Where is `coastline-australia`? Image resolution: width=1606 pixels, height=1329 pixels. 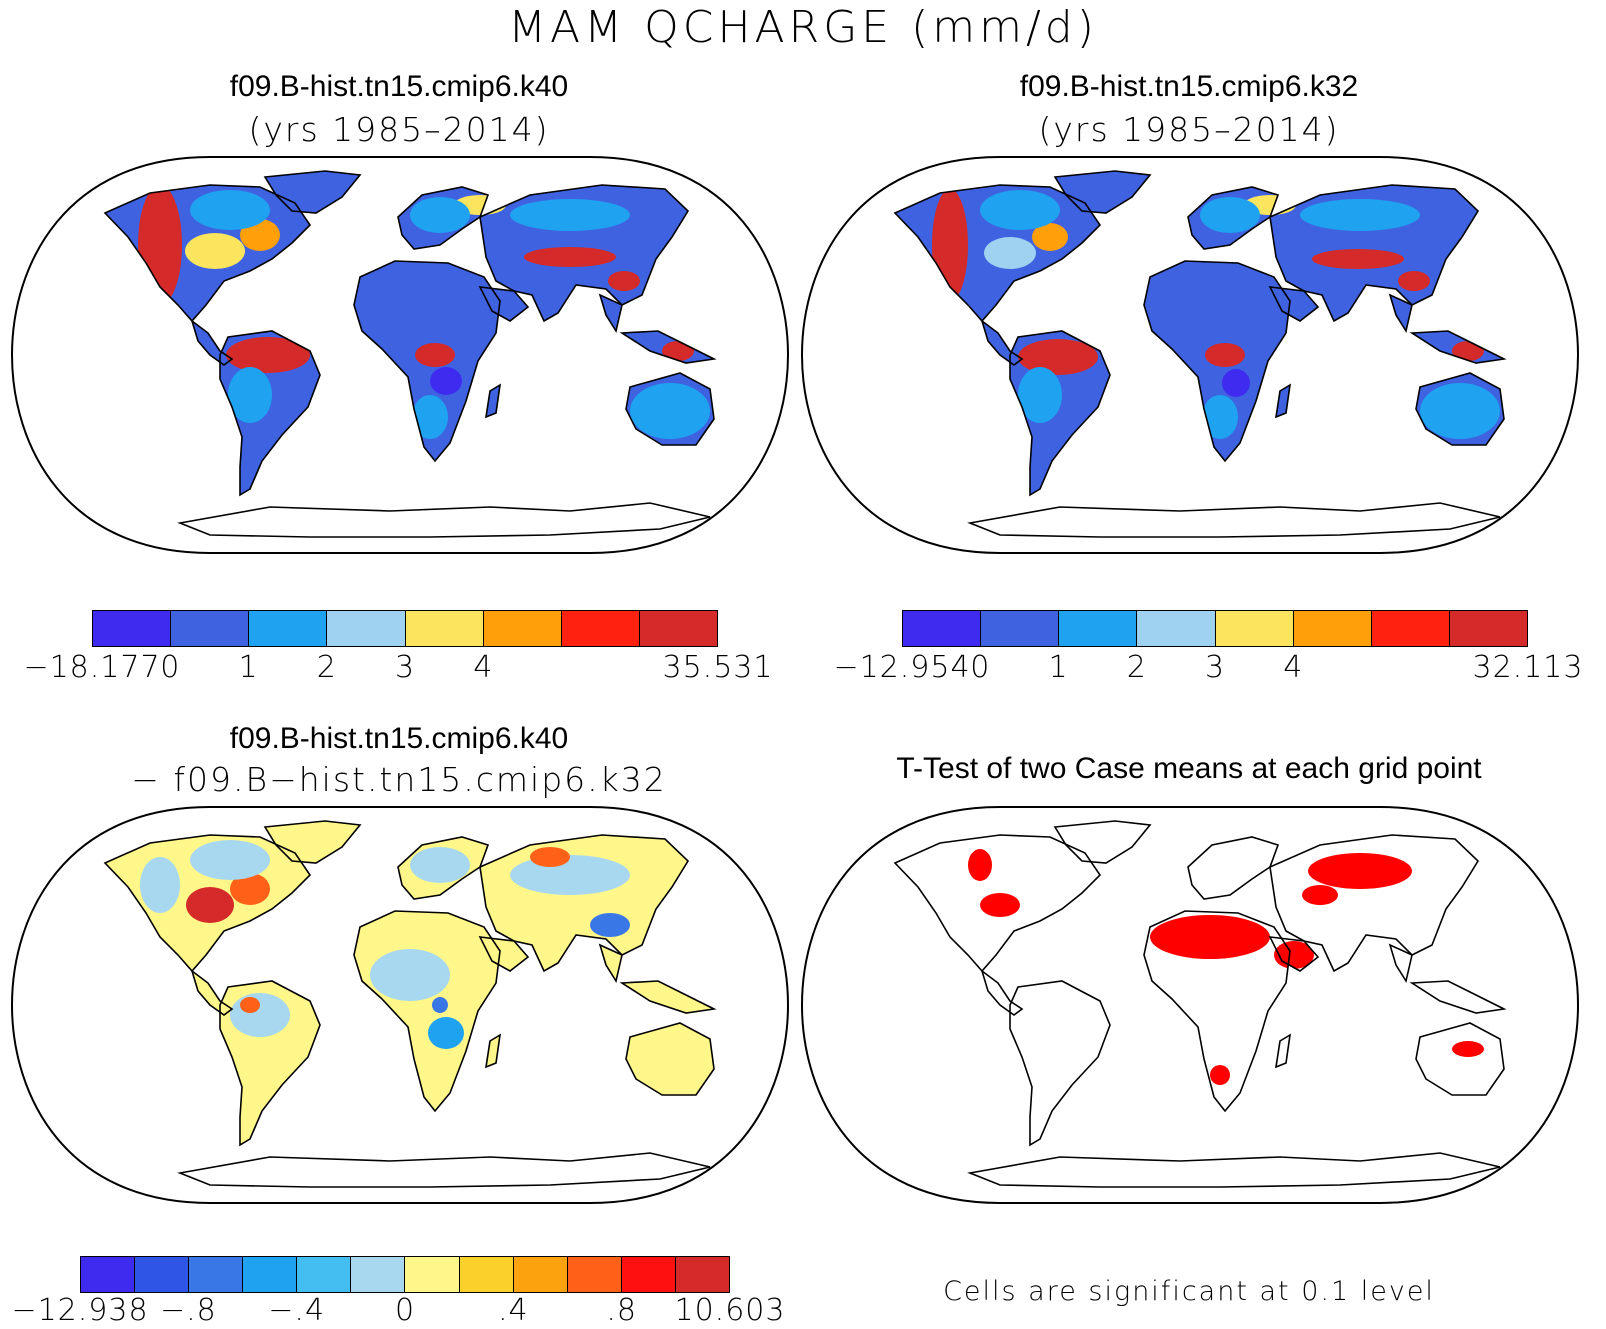
coastline-australia is located at coordinates (1460, 409).